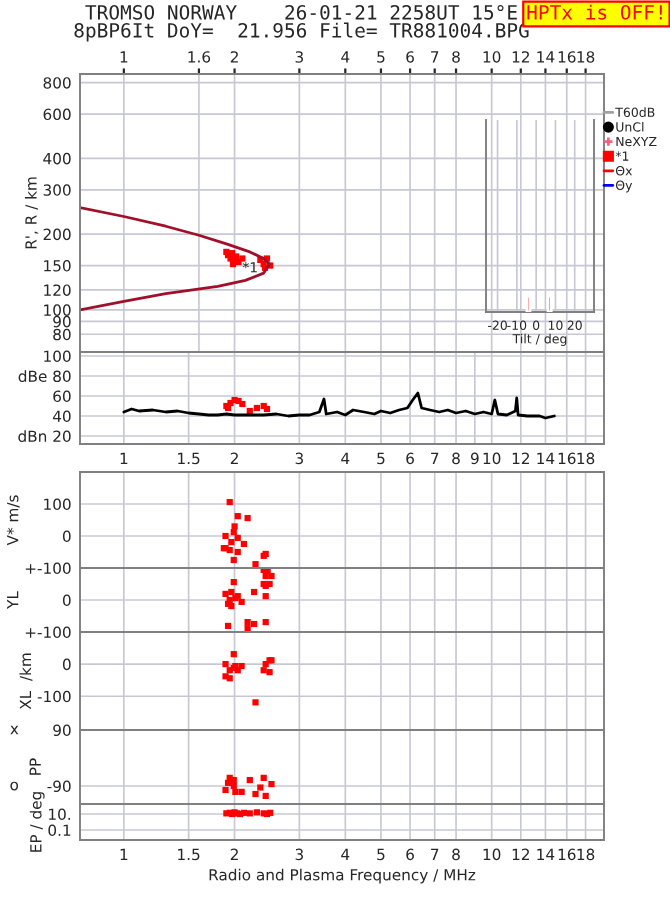 The width and height of the screenshot is (670, 902). What do you see at coordinates (301, 12) in the screenshot?
I see `chart-title: TROMSO NORWAY 26-01-21 2258UT 15°E` at bounding box center [301, 12].